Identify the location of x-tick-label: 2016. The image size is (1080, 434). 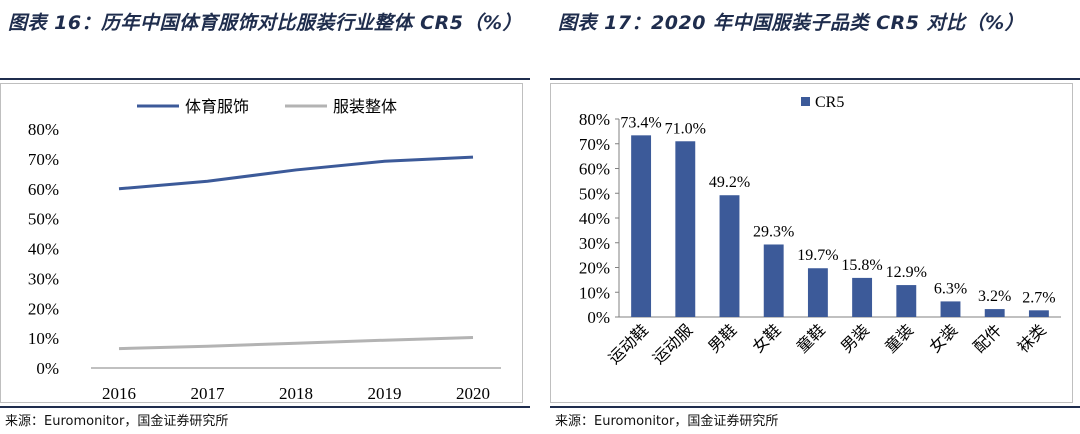
(119, 393).